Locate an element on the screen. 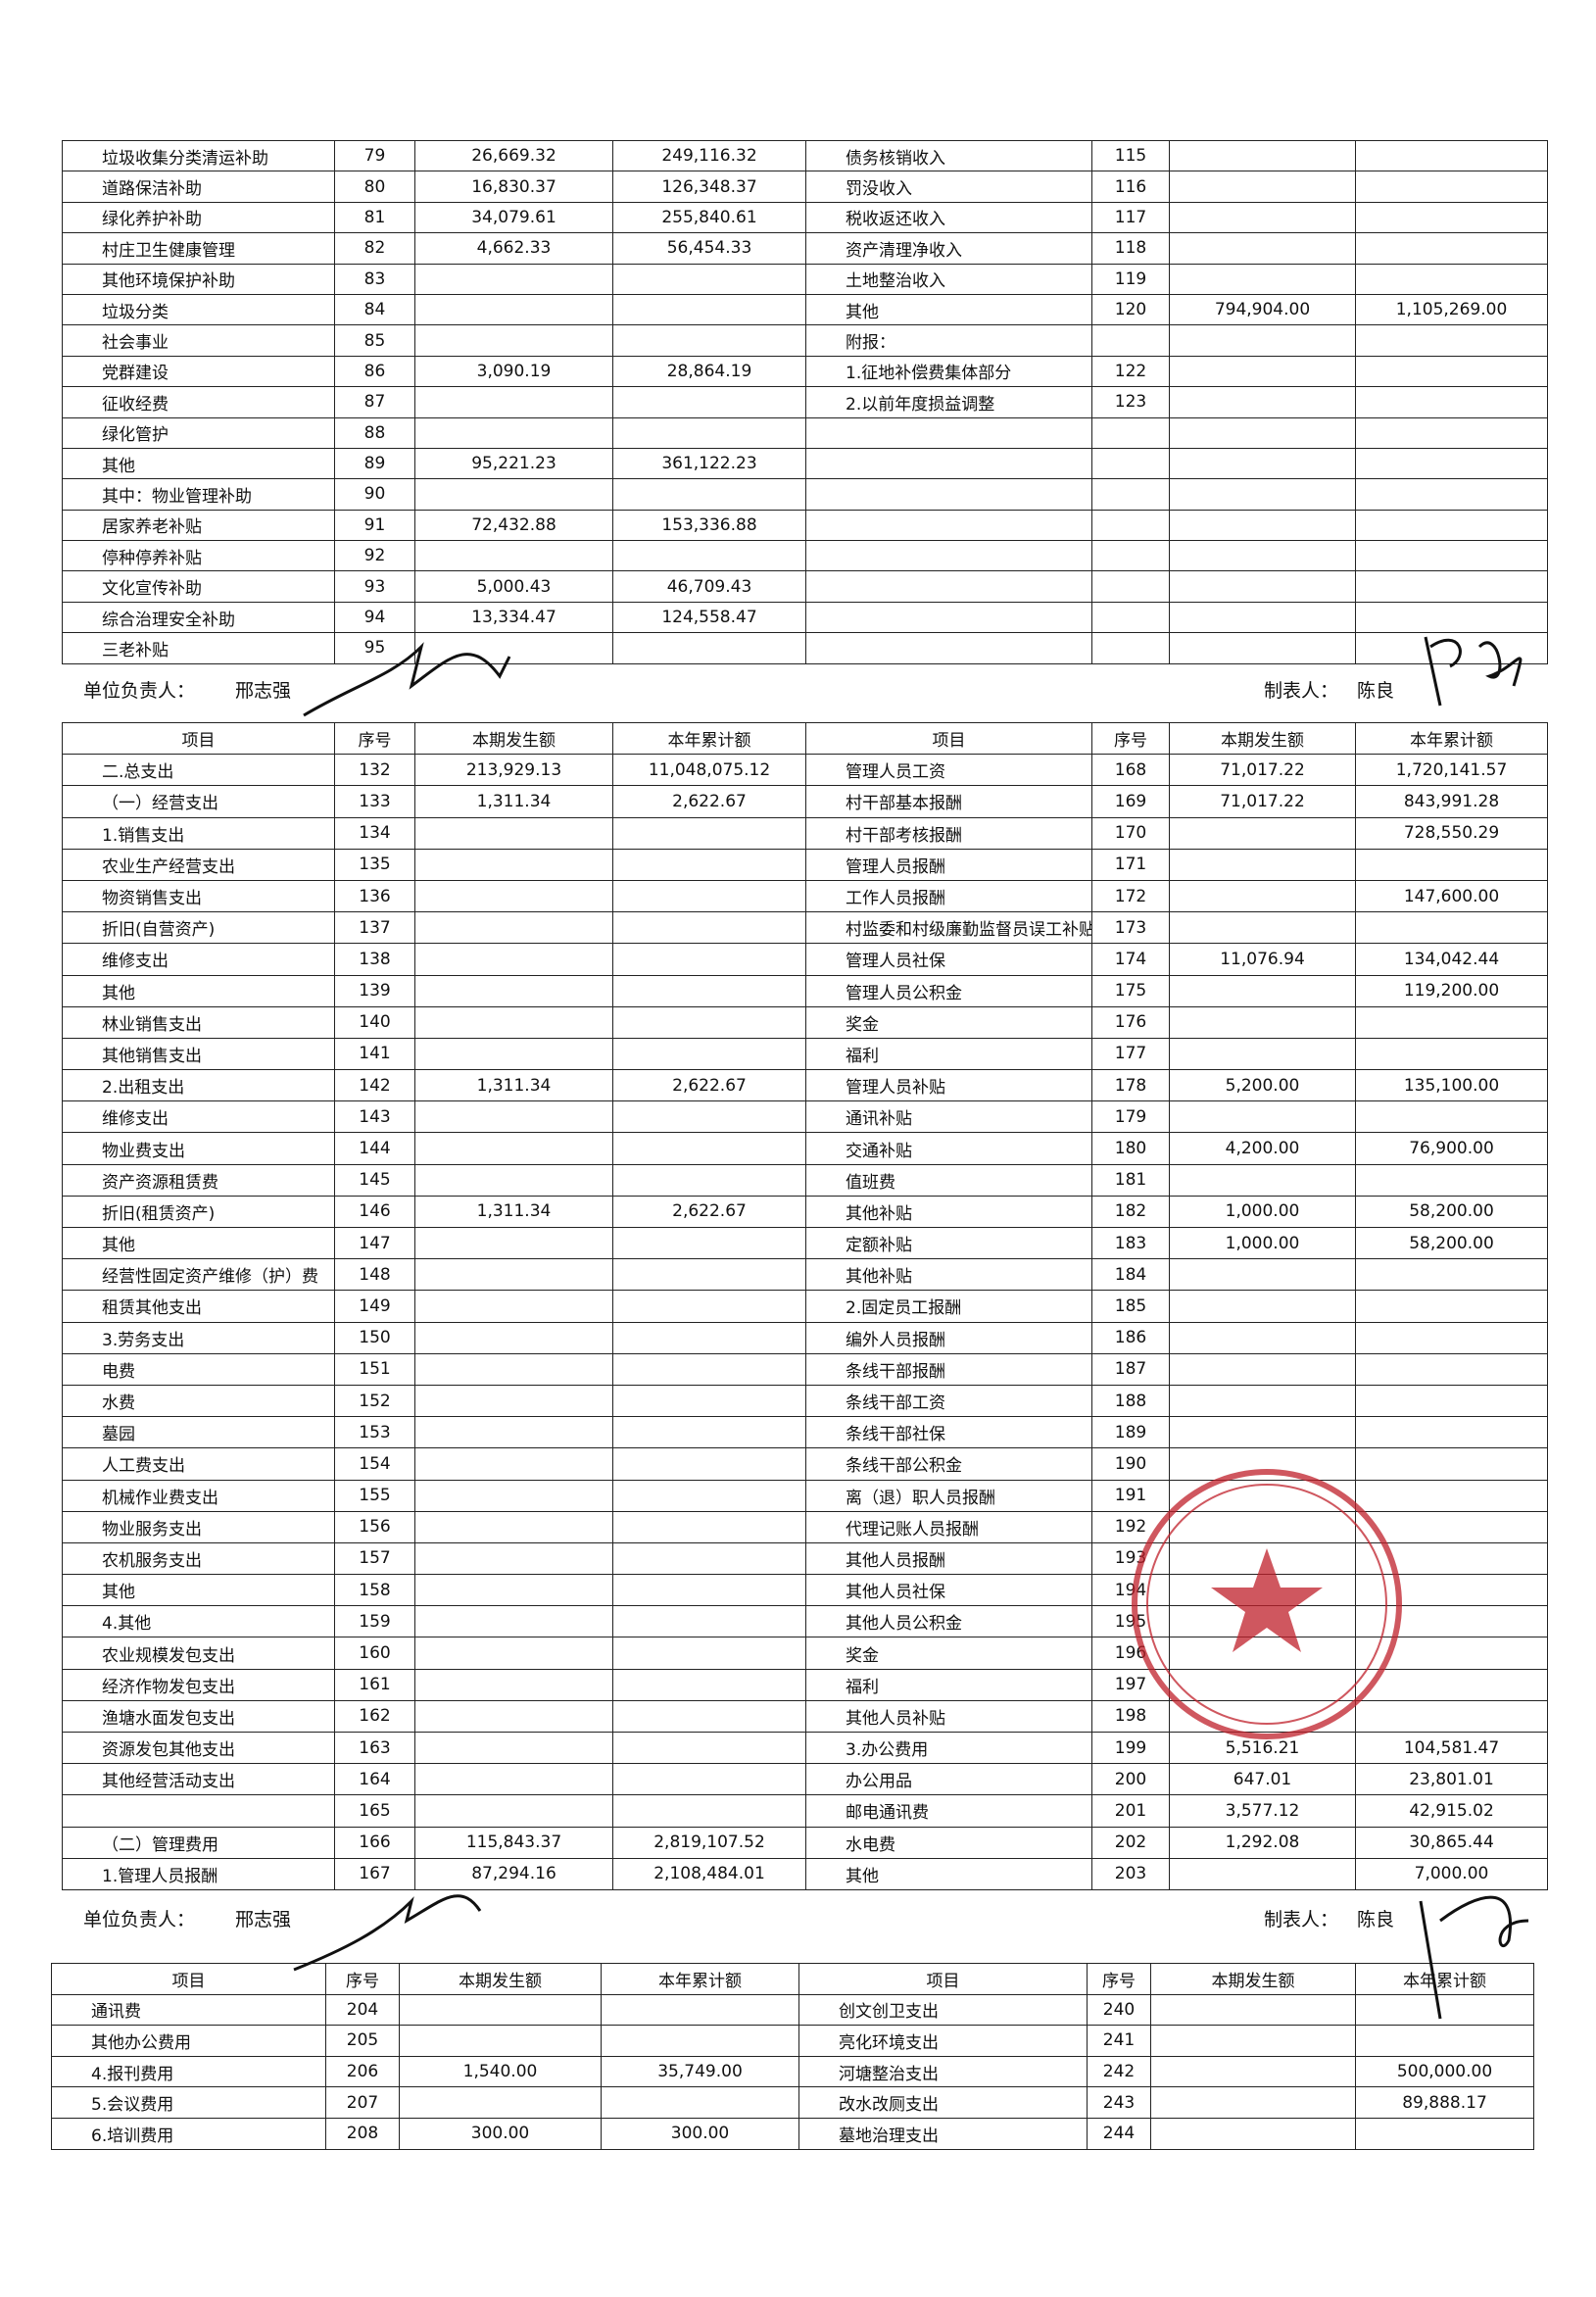 This screenshot has height=2297, width=1596. cell: 值班费 is located at coordinates (948, 1180).